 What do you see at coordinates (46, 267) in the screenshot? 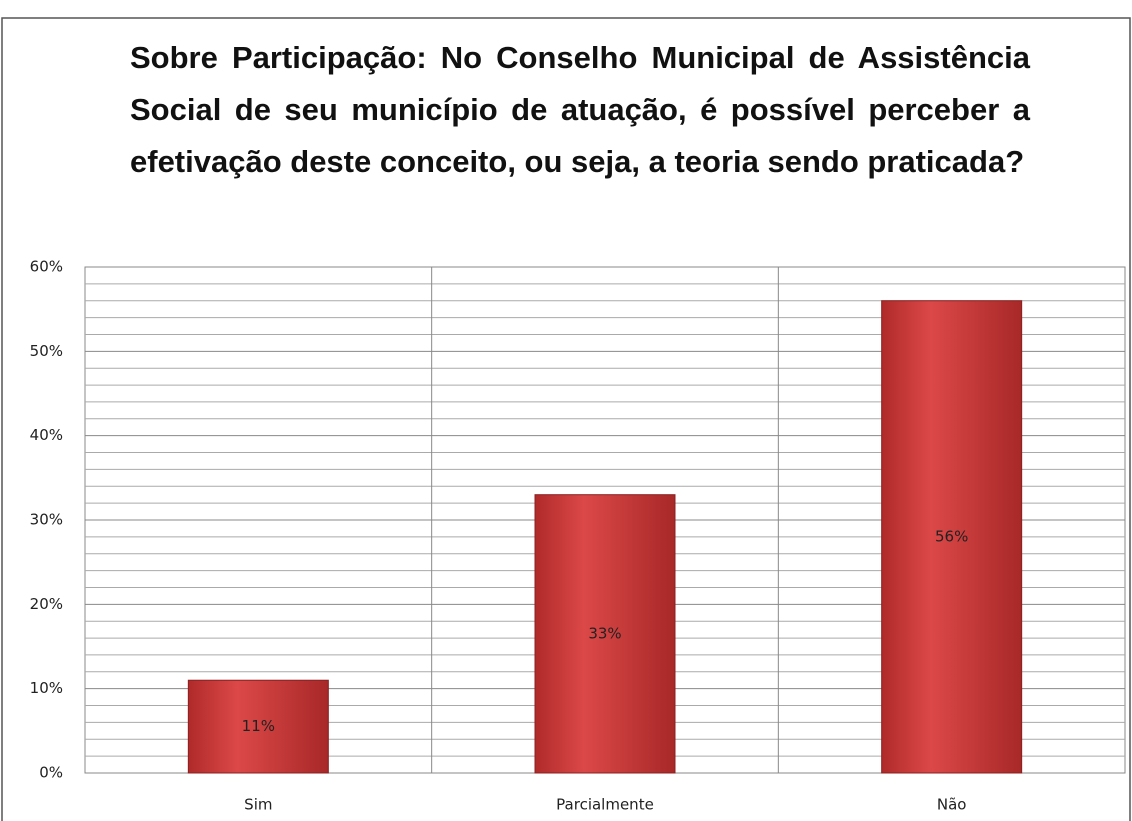
I see `y-tick-label: 60%` at bounding box center [46, 267].